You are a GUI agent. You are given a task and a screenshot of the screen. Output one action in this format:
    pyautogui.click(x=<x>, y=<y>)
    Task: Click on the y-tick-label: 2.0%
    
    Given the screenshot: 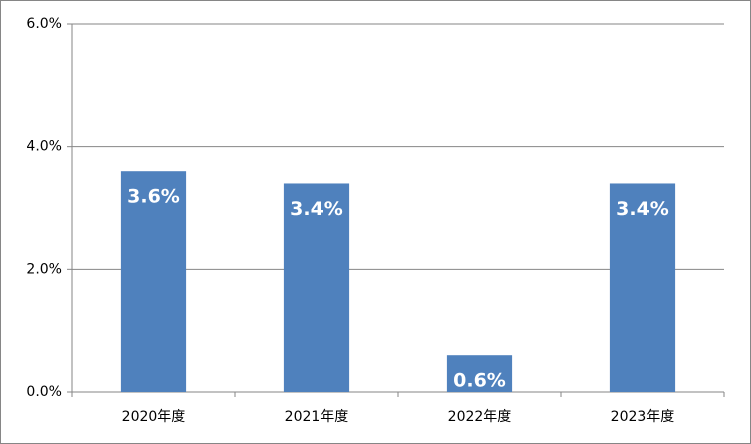 What is the action you would take?
    pyautogui.click(x=44, y=269)
    